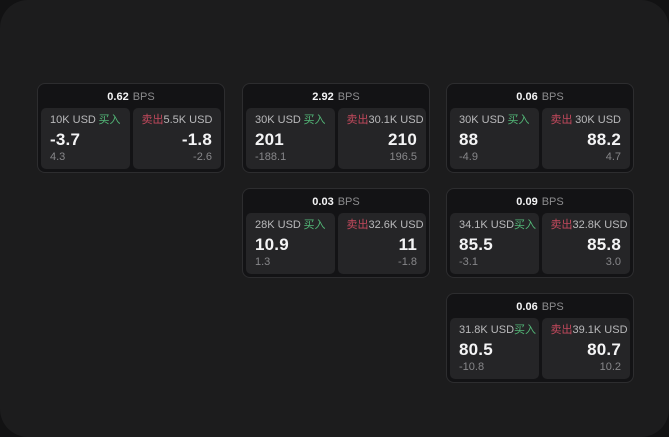 The height and width of the screenshot is (437, 669). Describe the element at coordinates (487, 330) in the screenshot. I see `buy-amount: 31.8K USD` at that location.